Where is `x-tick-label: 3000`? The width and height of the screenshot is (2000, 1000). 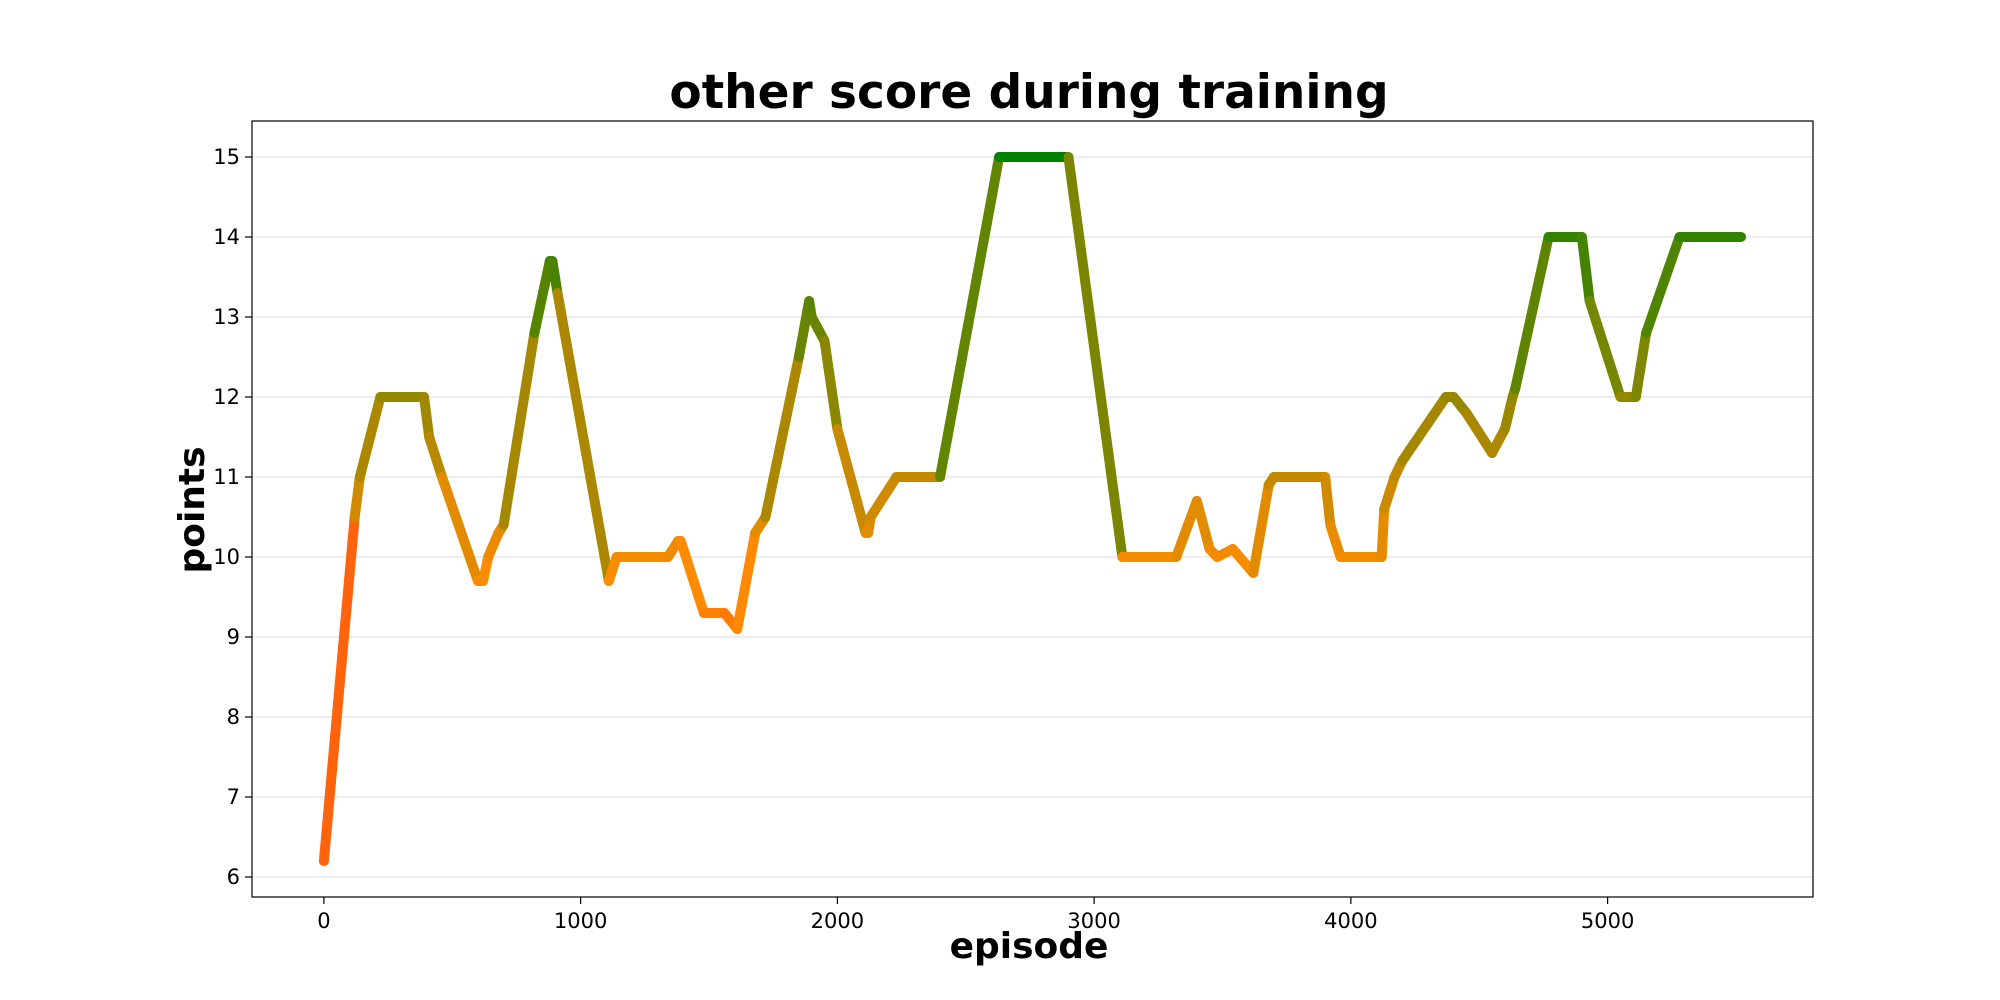 x-tick-label: 3000 is located at coordinates (1093, 921).